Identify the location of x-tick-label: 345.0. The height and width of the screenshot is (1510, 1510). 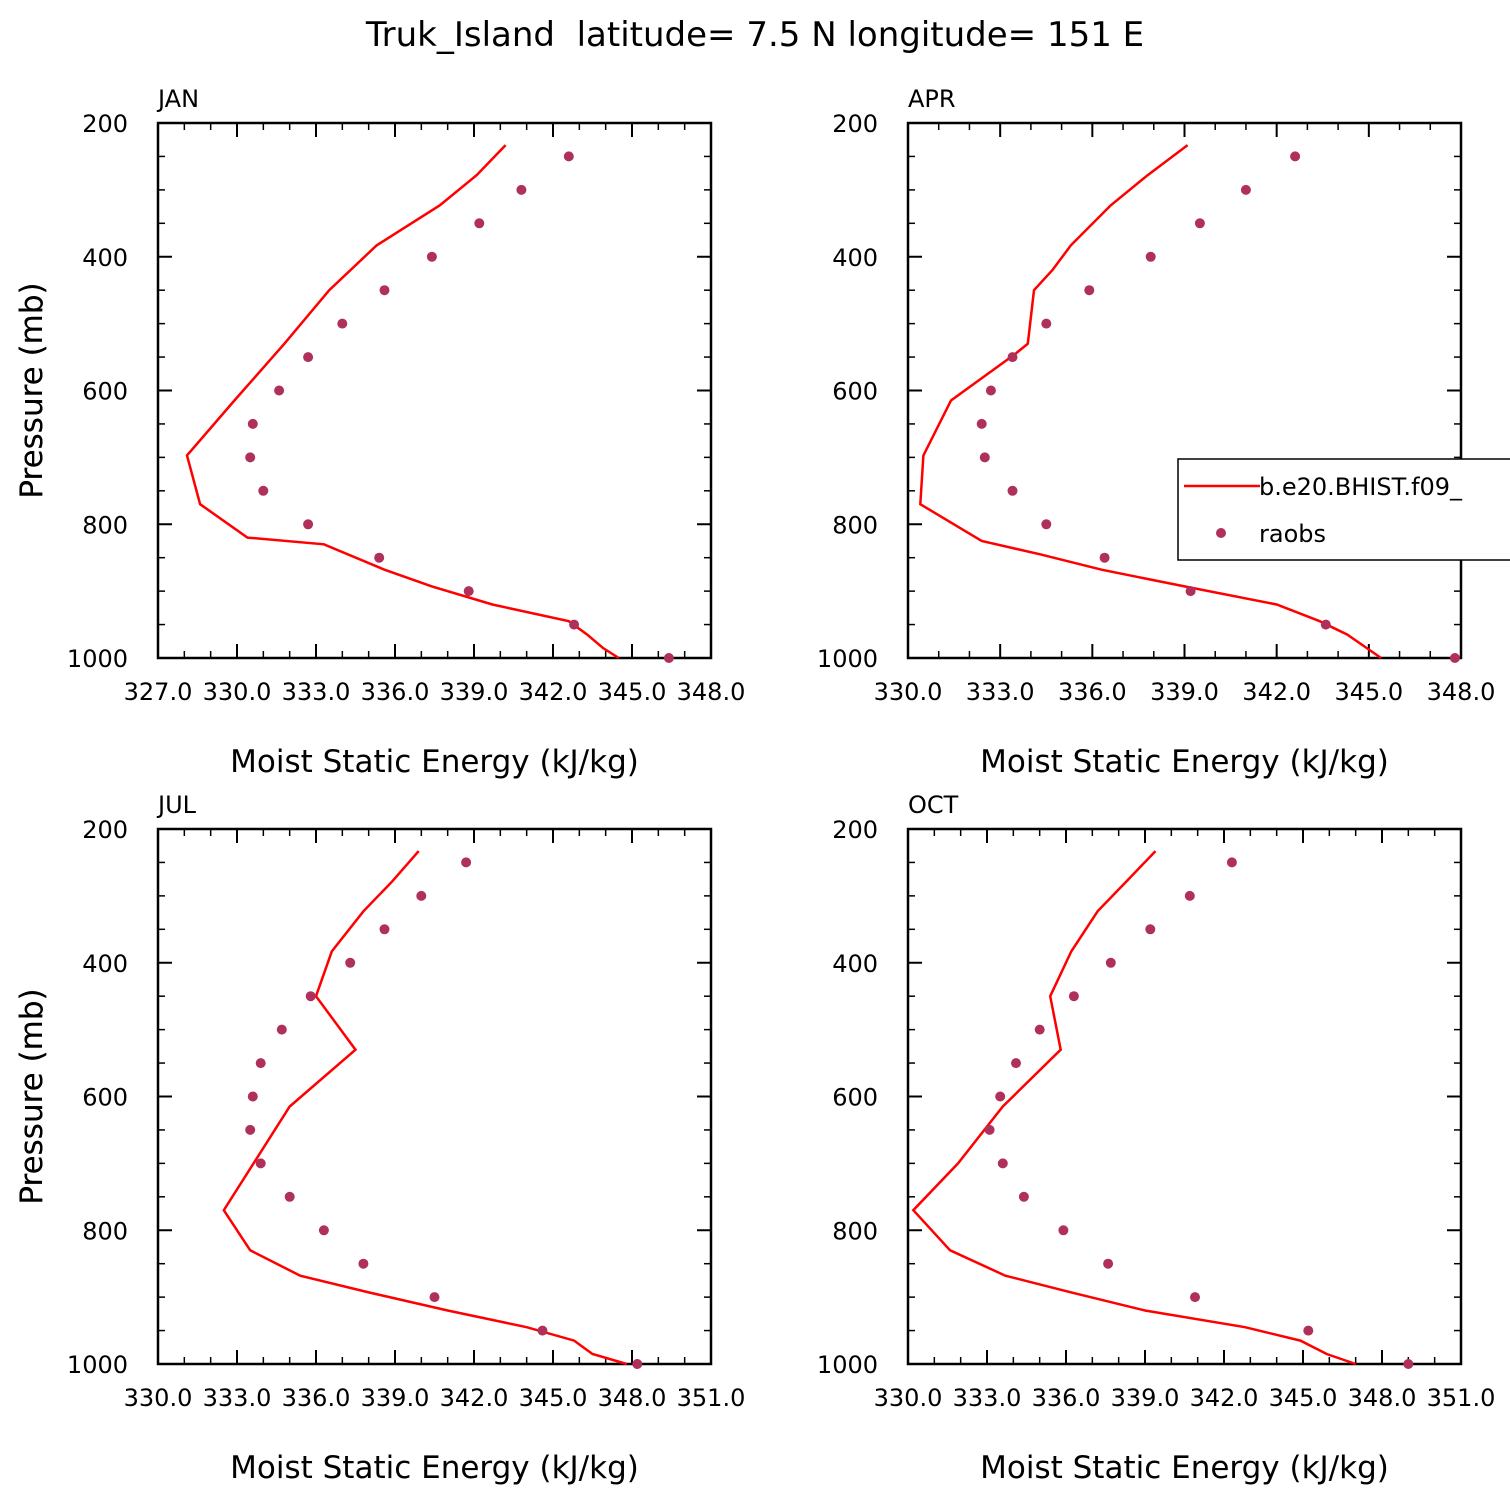
(1368, 692).